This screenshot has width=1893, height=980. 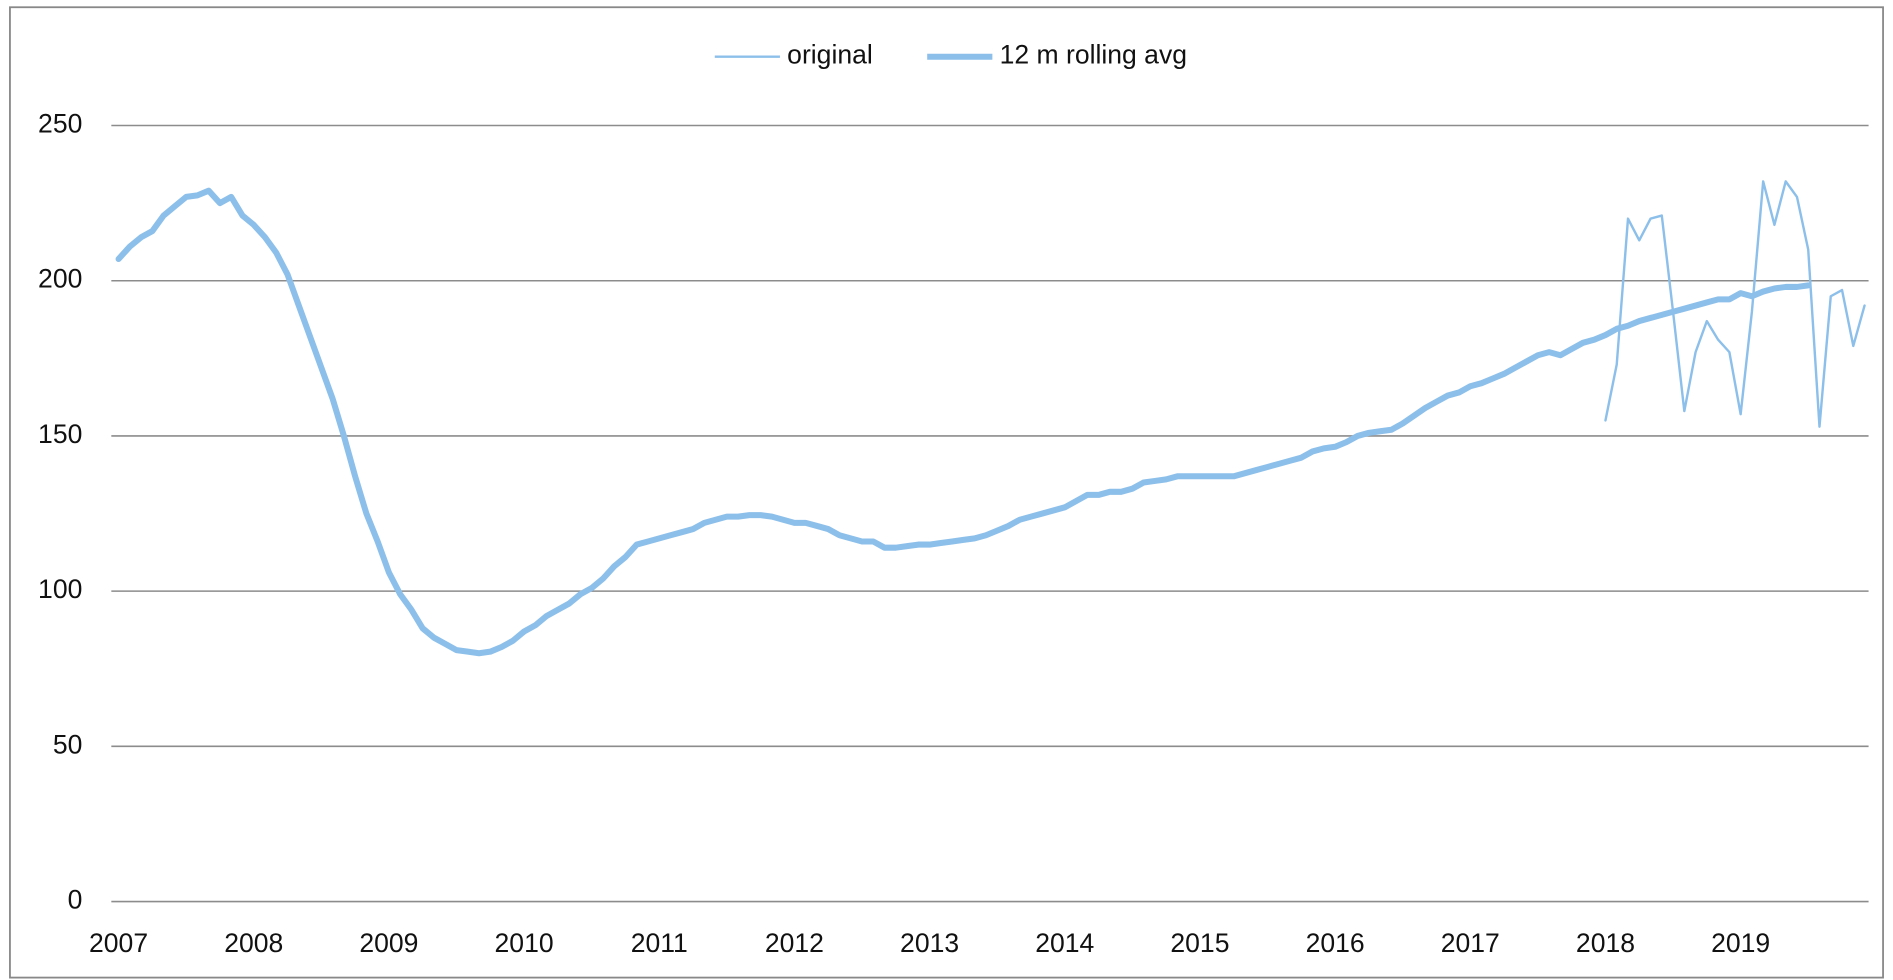 I want to click on y-tick-label: 200, so click(x=60, y=279).